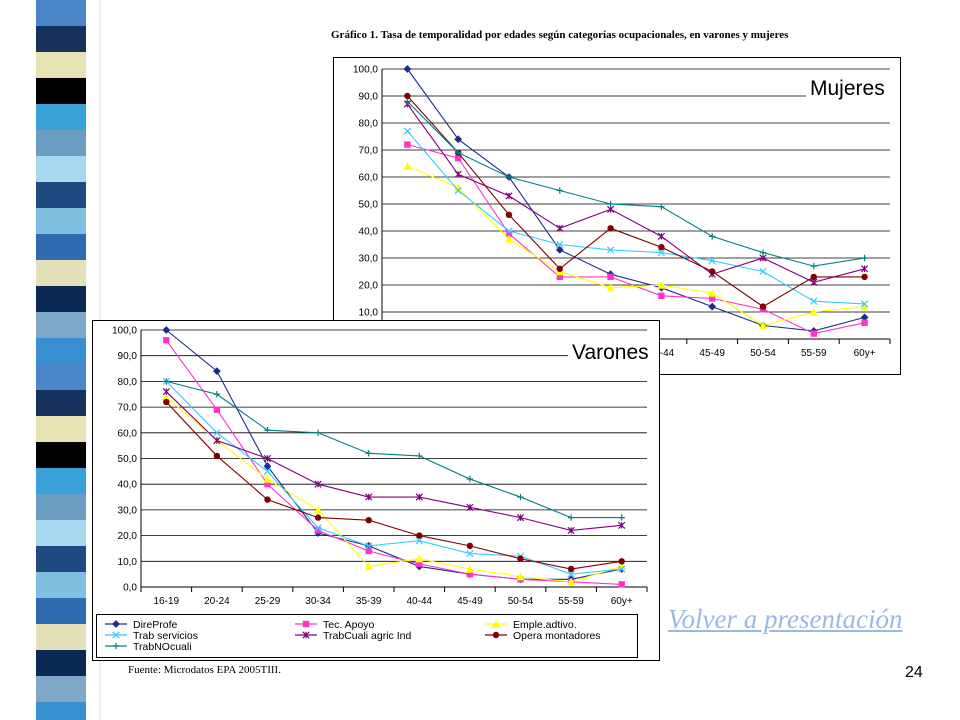 This screenshot has height=720, width=960. I want to click on legend-entry: Trab servicios, so click(151, 636).